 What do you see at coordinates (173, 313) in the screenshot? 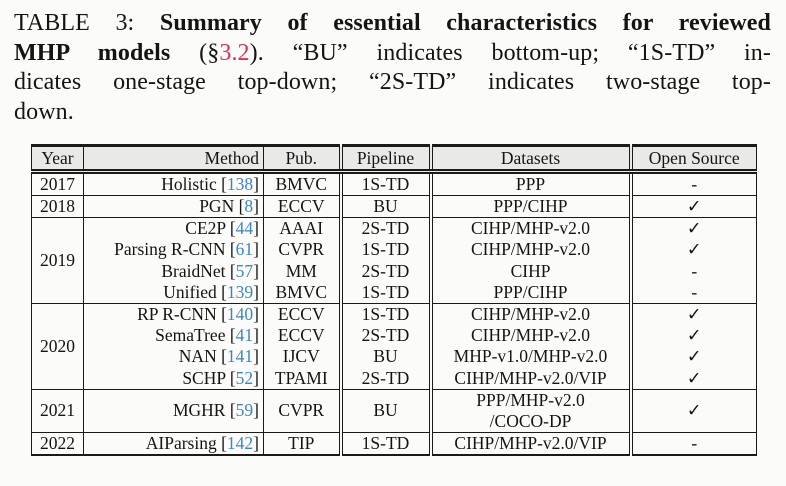
I see `method-cell: RP R-CNN [140]` at bounding box center [173, 313].